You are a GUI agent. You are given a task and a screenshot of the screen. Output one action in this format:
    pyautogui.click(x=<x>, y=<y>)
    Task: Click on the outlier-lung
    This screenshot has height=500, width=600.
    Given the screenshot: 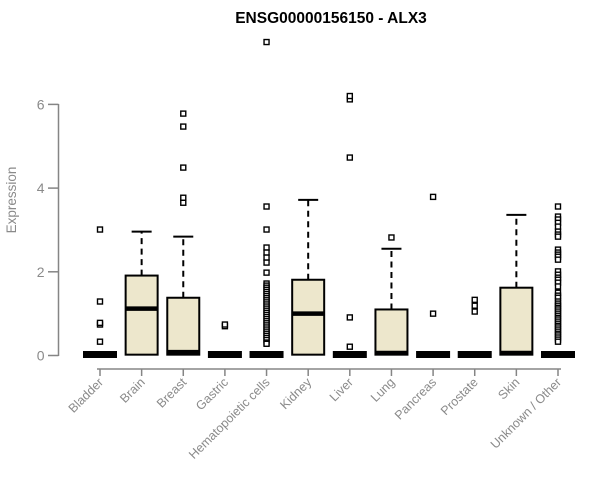 What is the action you would take?
    pyautogui.click(x=391, y=237)
    